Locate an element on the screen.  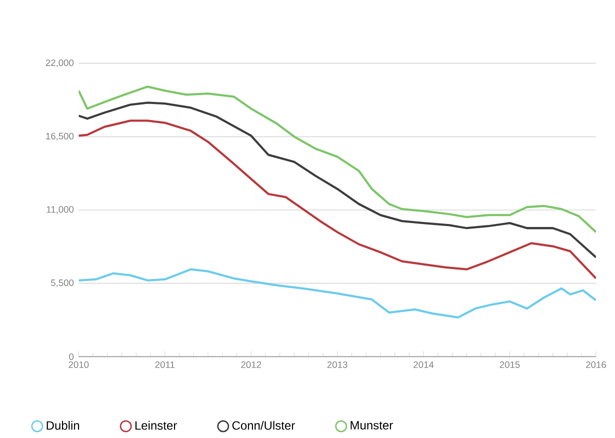
x-tick-label: 2012 is located at coordinates (251, 364).